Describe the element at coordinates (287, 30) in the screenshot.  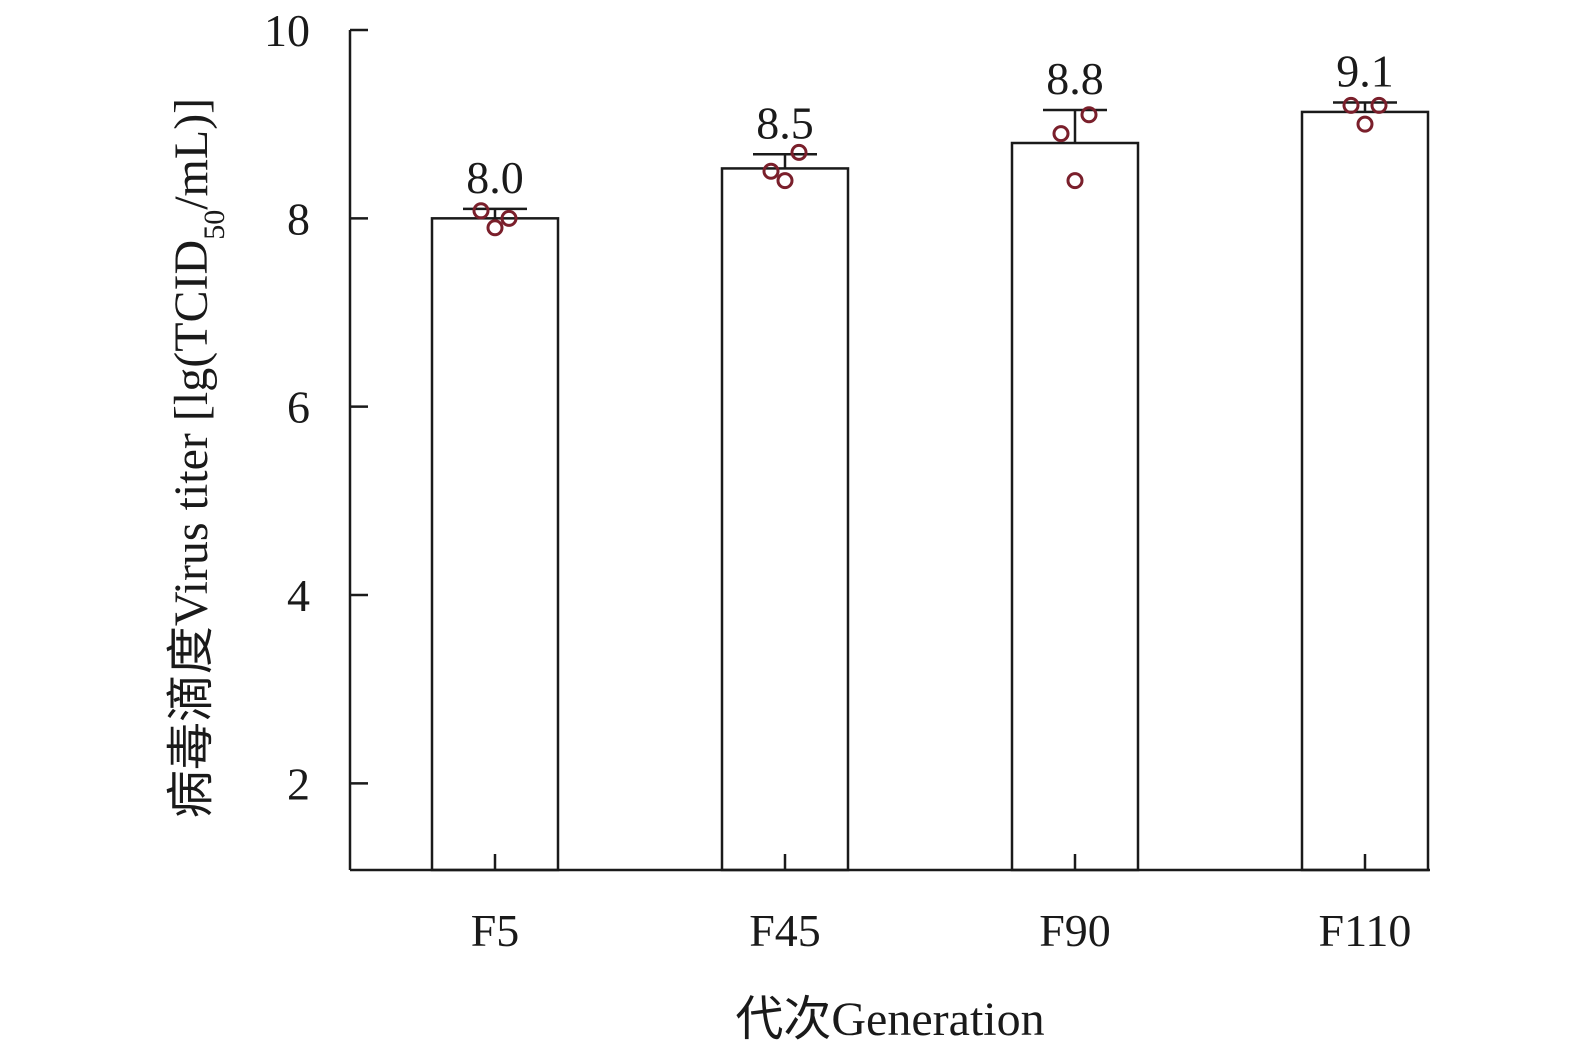
I see `y-tick-label: 10` at that location.